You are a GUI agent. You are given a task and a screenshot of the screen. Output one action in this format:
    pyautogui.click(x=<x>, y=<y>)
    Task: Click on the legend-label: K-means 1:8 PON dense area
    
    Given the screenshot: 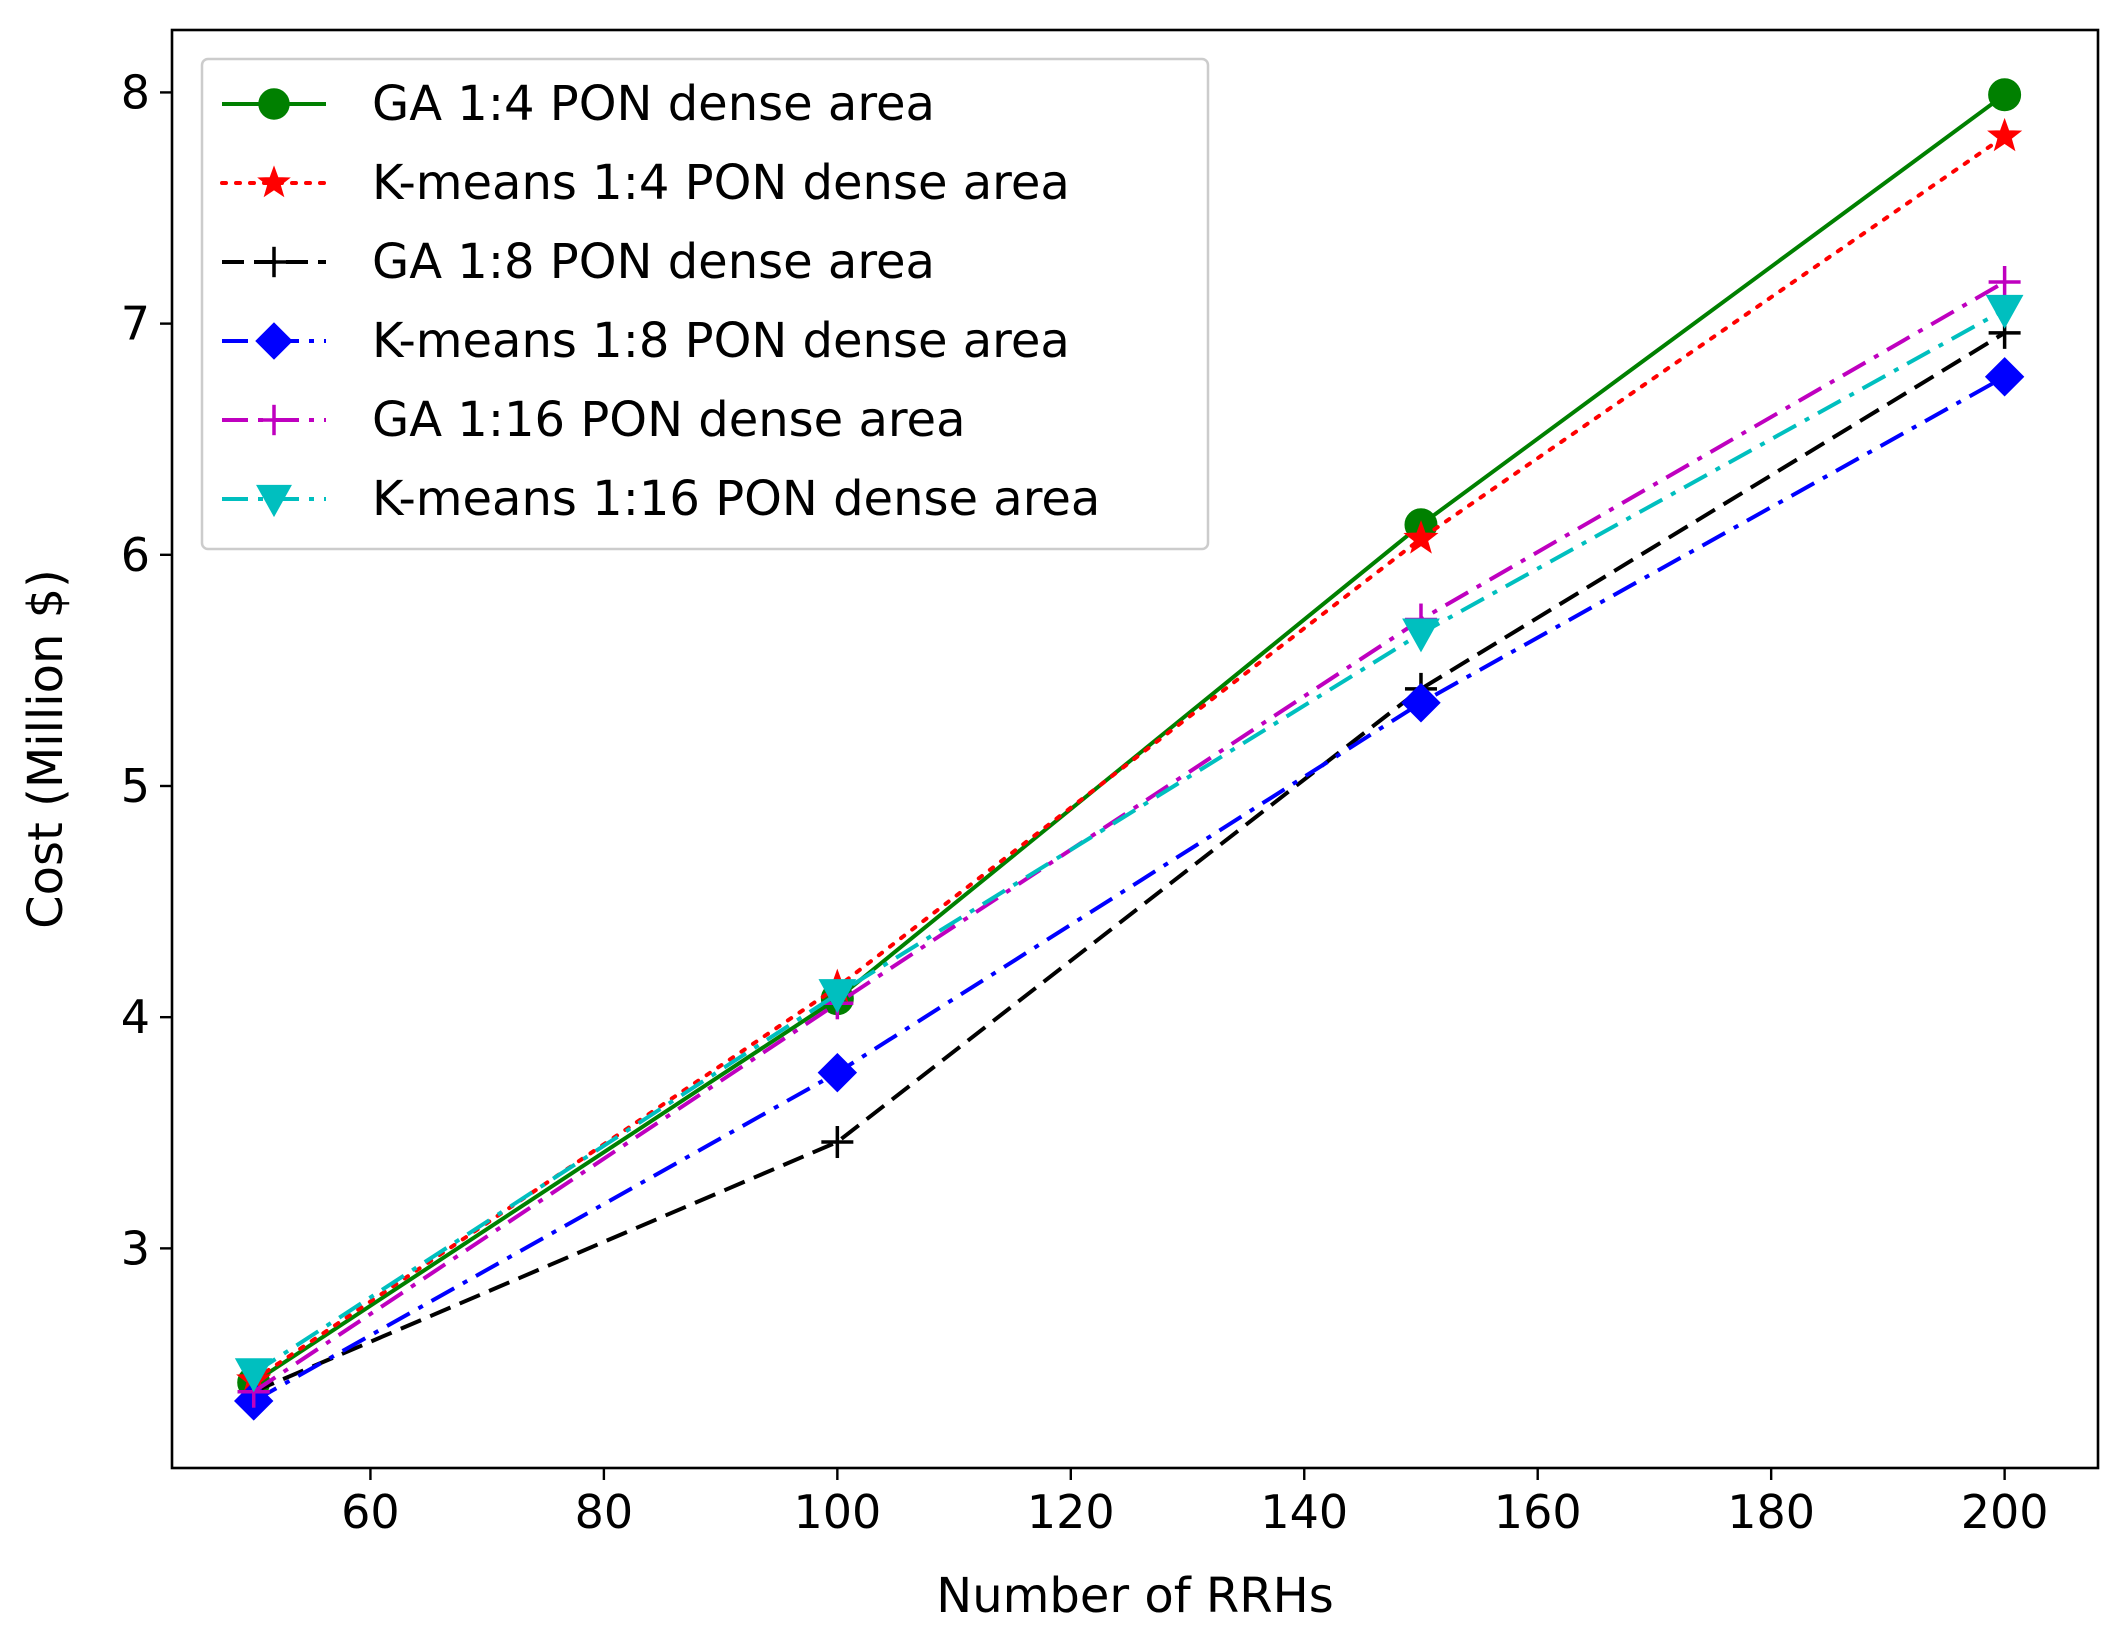 What is the action you would take?
    pyautogui.click(x=721, y=341)
    